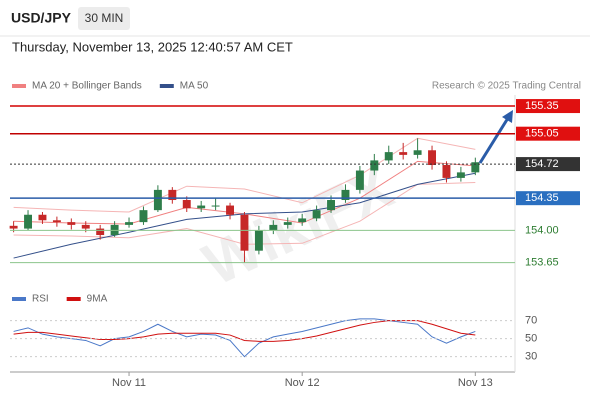 This screenshot has height=405, width=590. Describe the element at coordinates (40, 299) in the screenshot. I see `legend-label: RSI` at that location.